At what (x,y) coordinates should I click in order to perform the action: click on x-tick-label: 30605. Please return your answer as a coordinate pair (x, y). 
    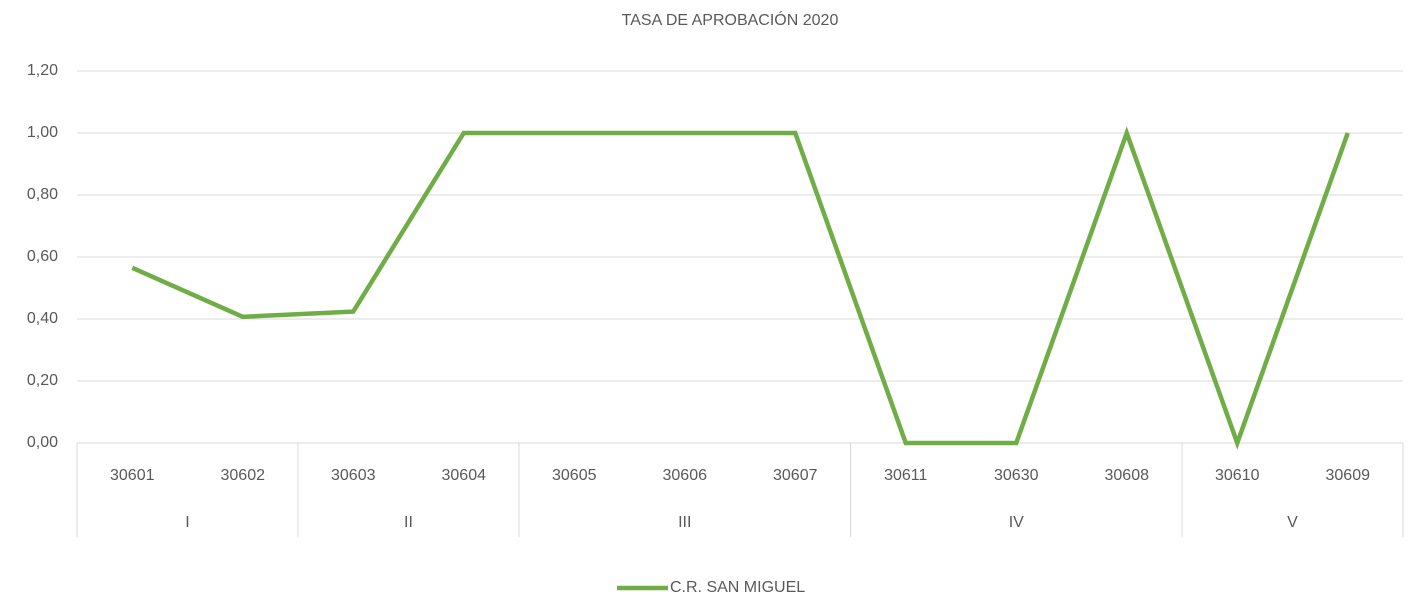
    Looking at the image, I should click on (574, 475).